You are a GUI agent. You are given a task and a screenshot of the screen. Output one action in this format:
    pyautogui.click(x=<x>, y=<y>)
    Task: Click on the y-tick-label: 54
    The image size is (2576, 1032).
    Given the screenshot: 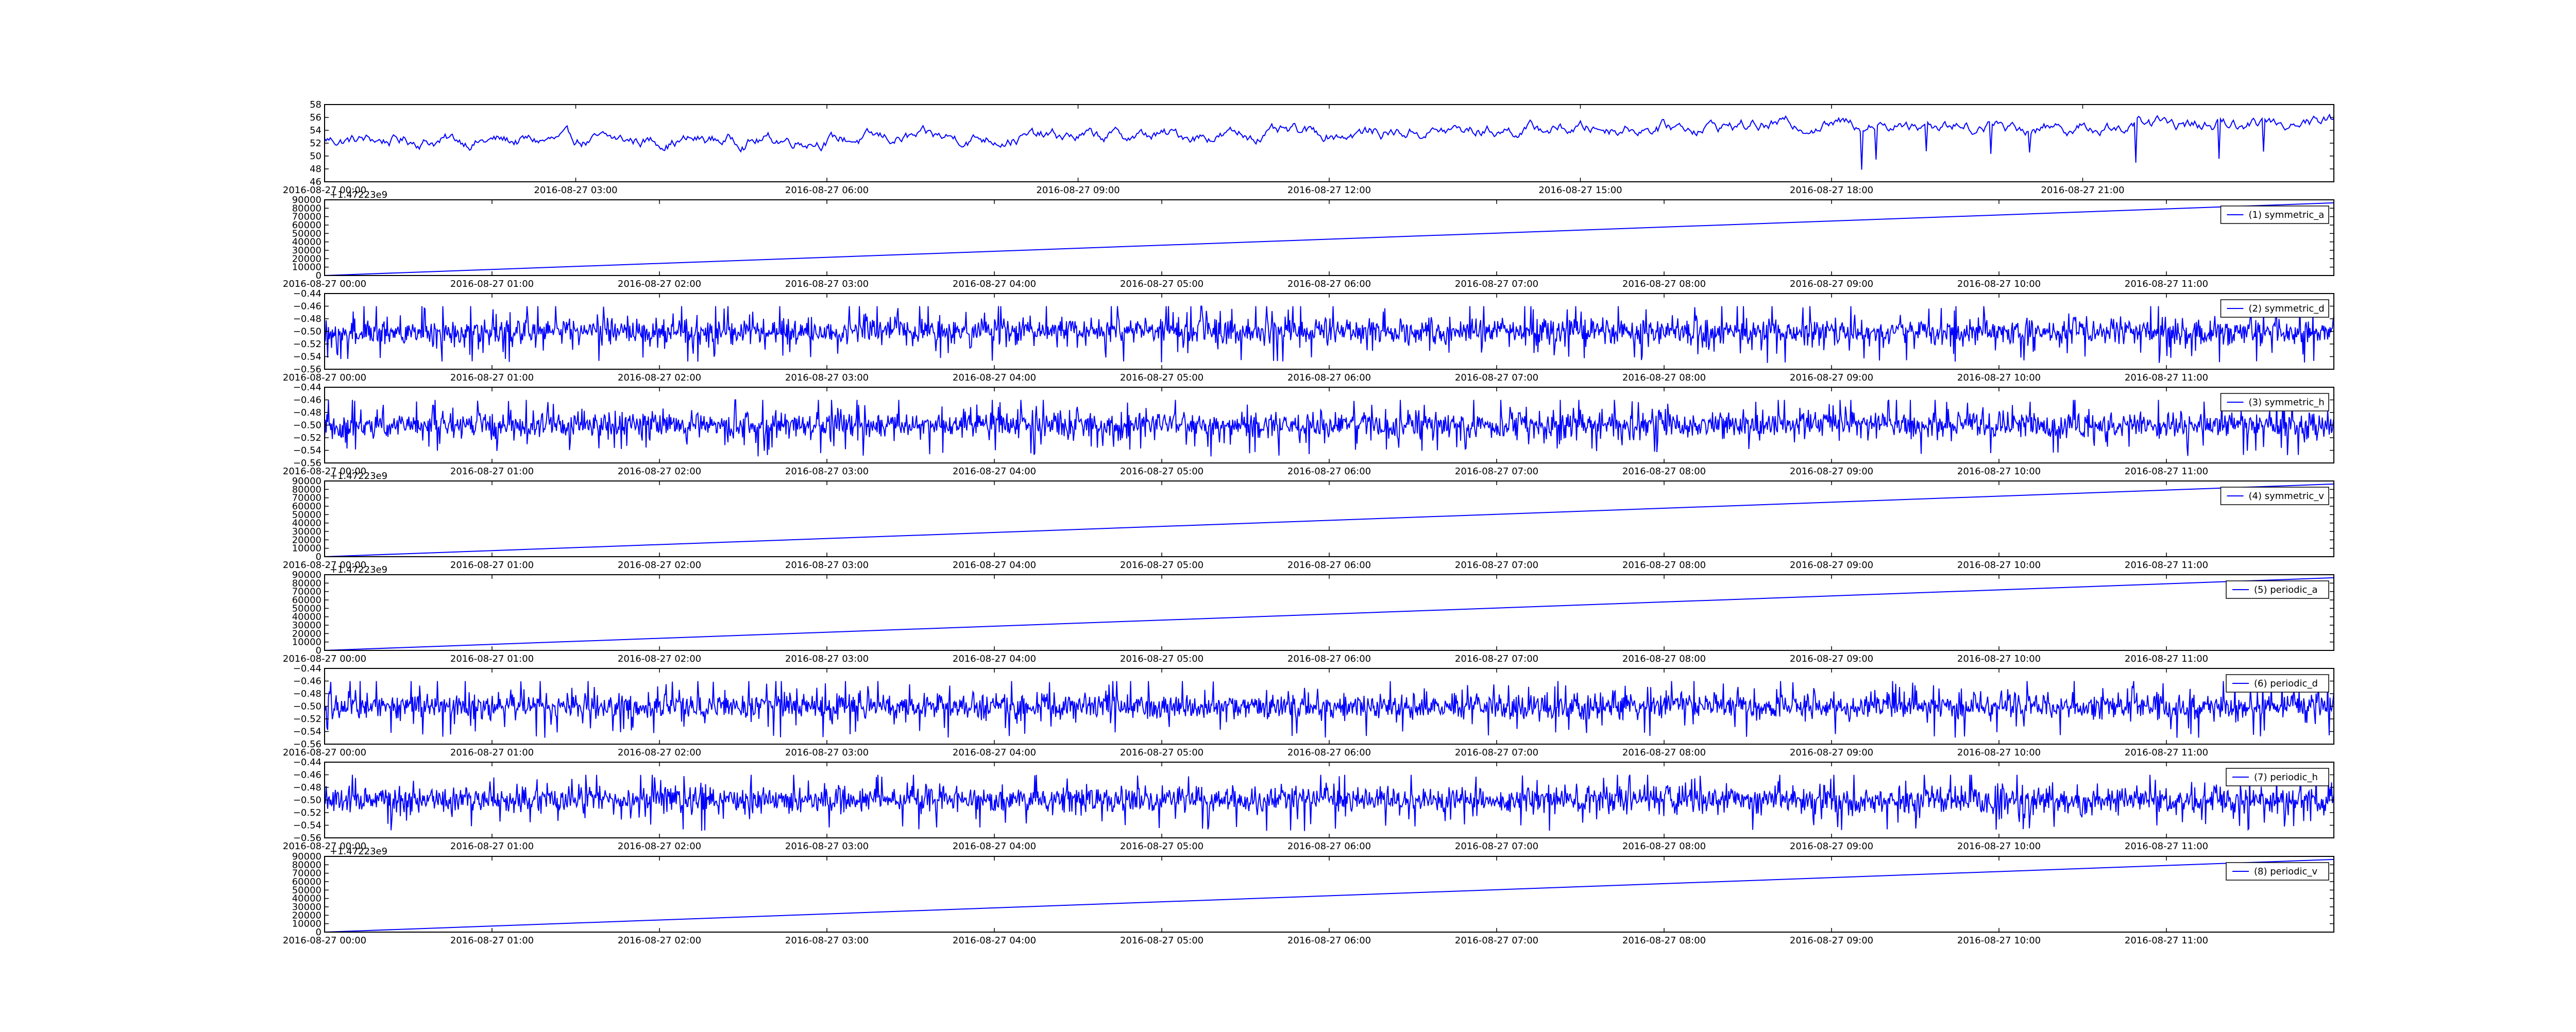 What is the action you would take?
    pyautogui.click(x=315, y=130)
    